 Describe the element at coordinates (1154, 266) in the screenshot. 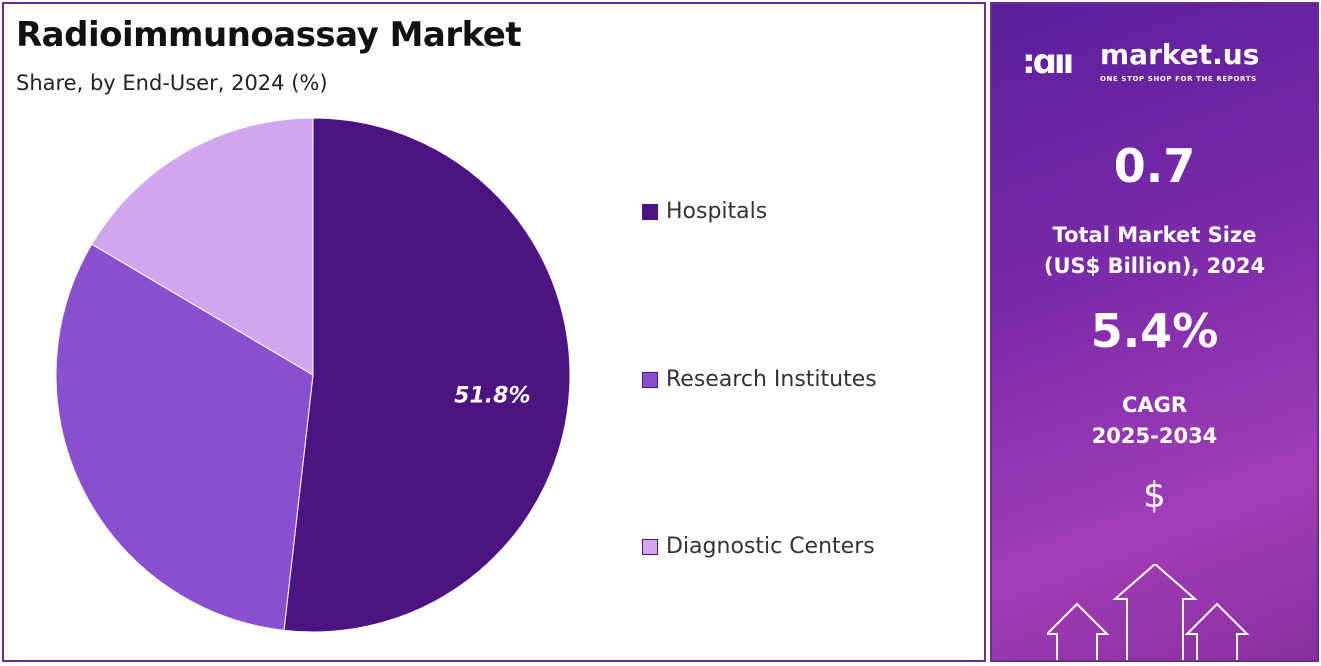

I see `market-size-label-2: (US$ Billion), 2024` at that location.